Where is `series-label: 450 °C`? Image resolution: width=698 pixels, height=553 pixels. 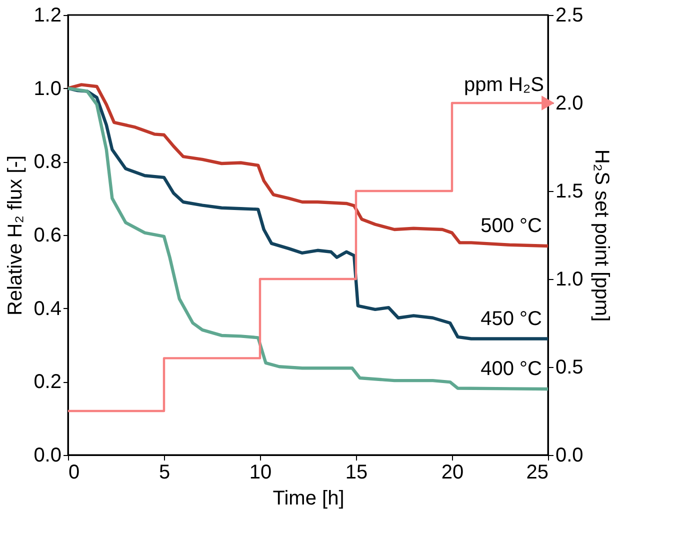
series-label: 450 °C is located at coordinates (511, 319).